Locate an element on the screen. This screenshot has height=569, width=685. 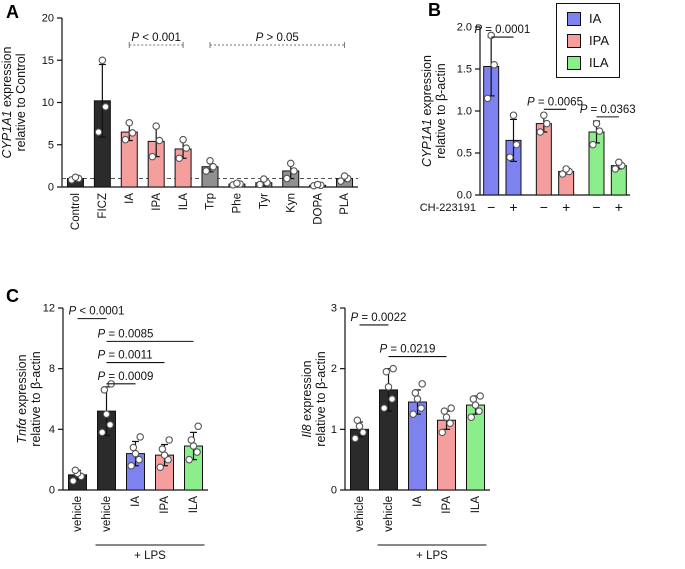
legend-item-label: IA is located at coordinates (595, 18).